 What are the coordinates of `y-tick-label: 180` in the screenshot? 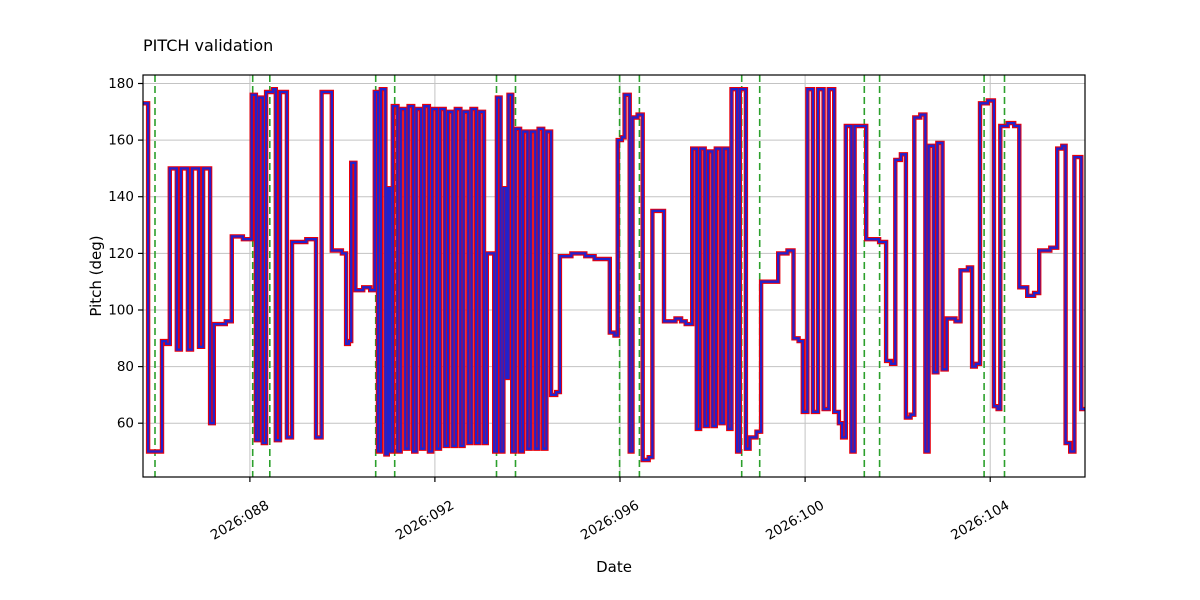 It's located at (121, 84).